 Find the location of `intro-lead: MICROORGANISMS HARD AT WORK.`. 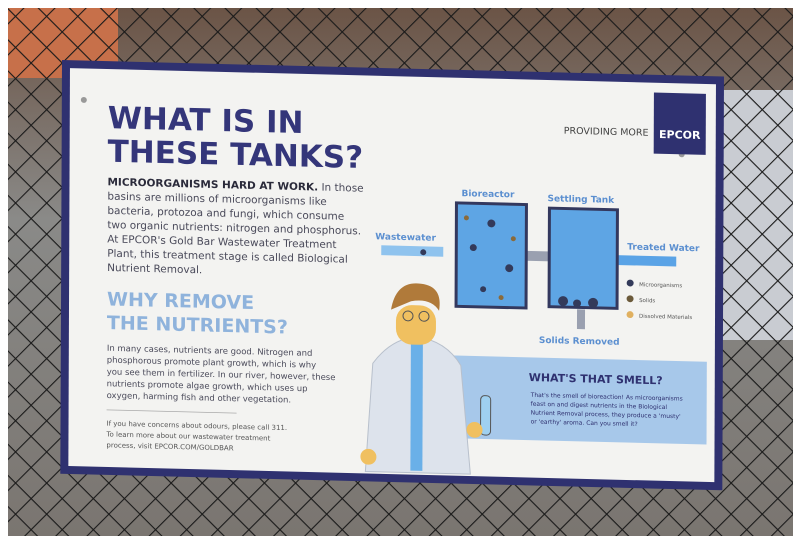

intro-lead: MICROORGANISMS HARD AT WORK. is located at coordinates (212, 184).